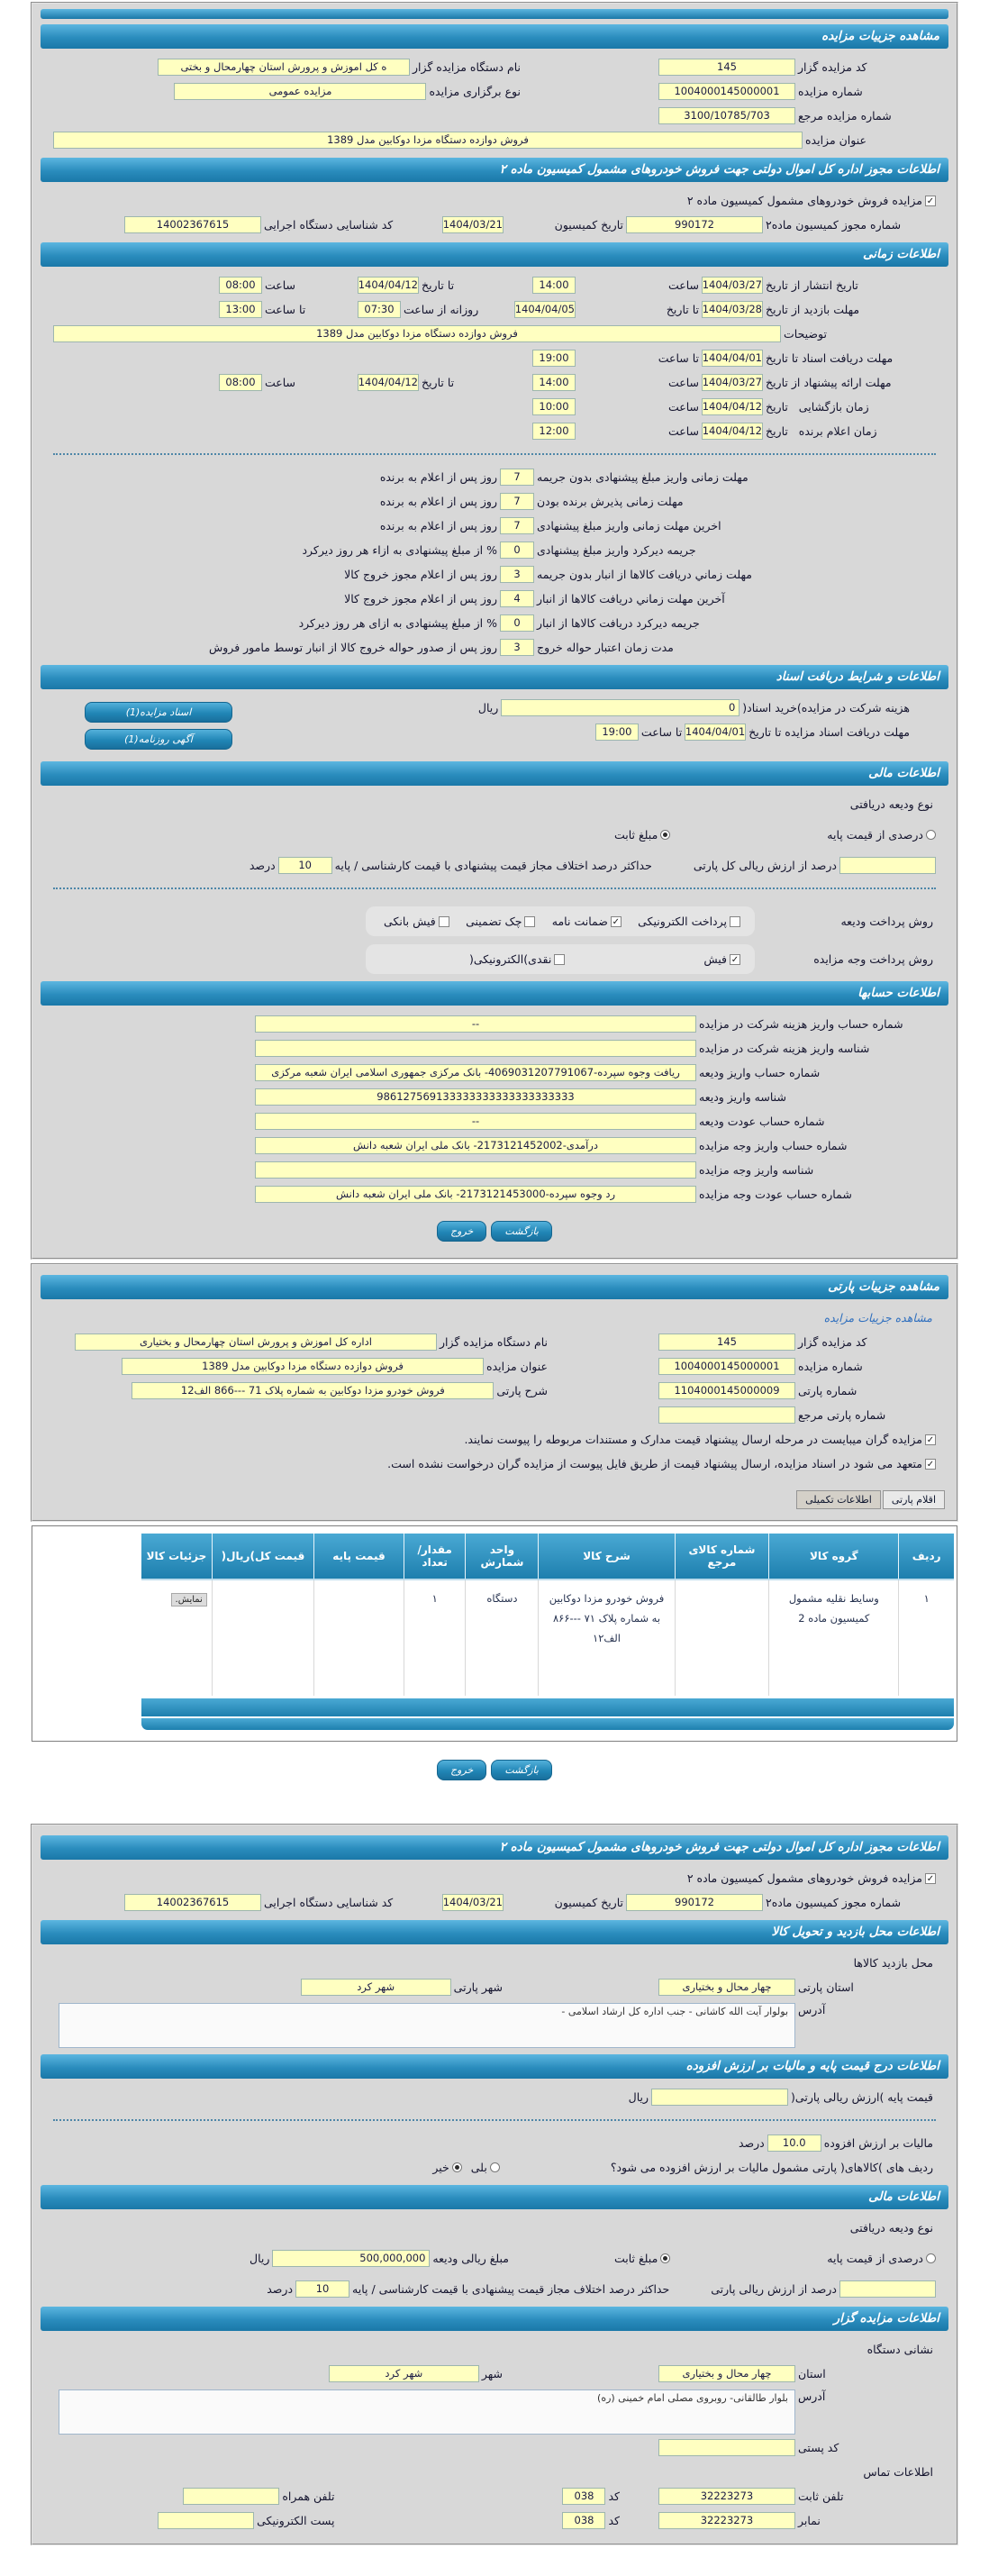  What do you see at coordinates (188, 1600) in the screenshot?
I see `item-details-button: نمایش.` at bounding box center [188, 1600].